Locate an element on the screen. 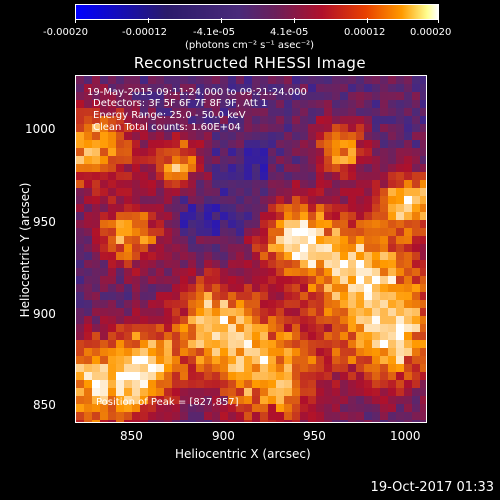 Image resolution: width=500 pixels, height=500 pixels. colorbar-tick-label: -0.00020 is located at coordinates (65, 32).